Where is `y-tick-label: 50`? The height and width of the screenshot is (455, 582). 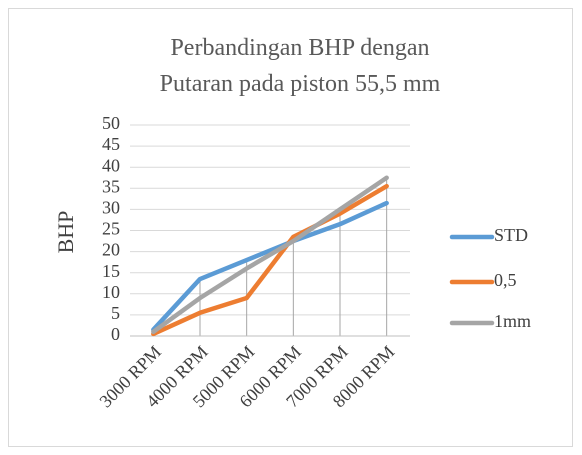
y-tick-label: 50 is located at coordinates (111, 123).